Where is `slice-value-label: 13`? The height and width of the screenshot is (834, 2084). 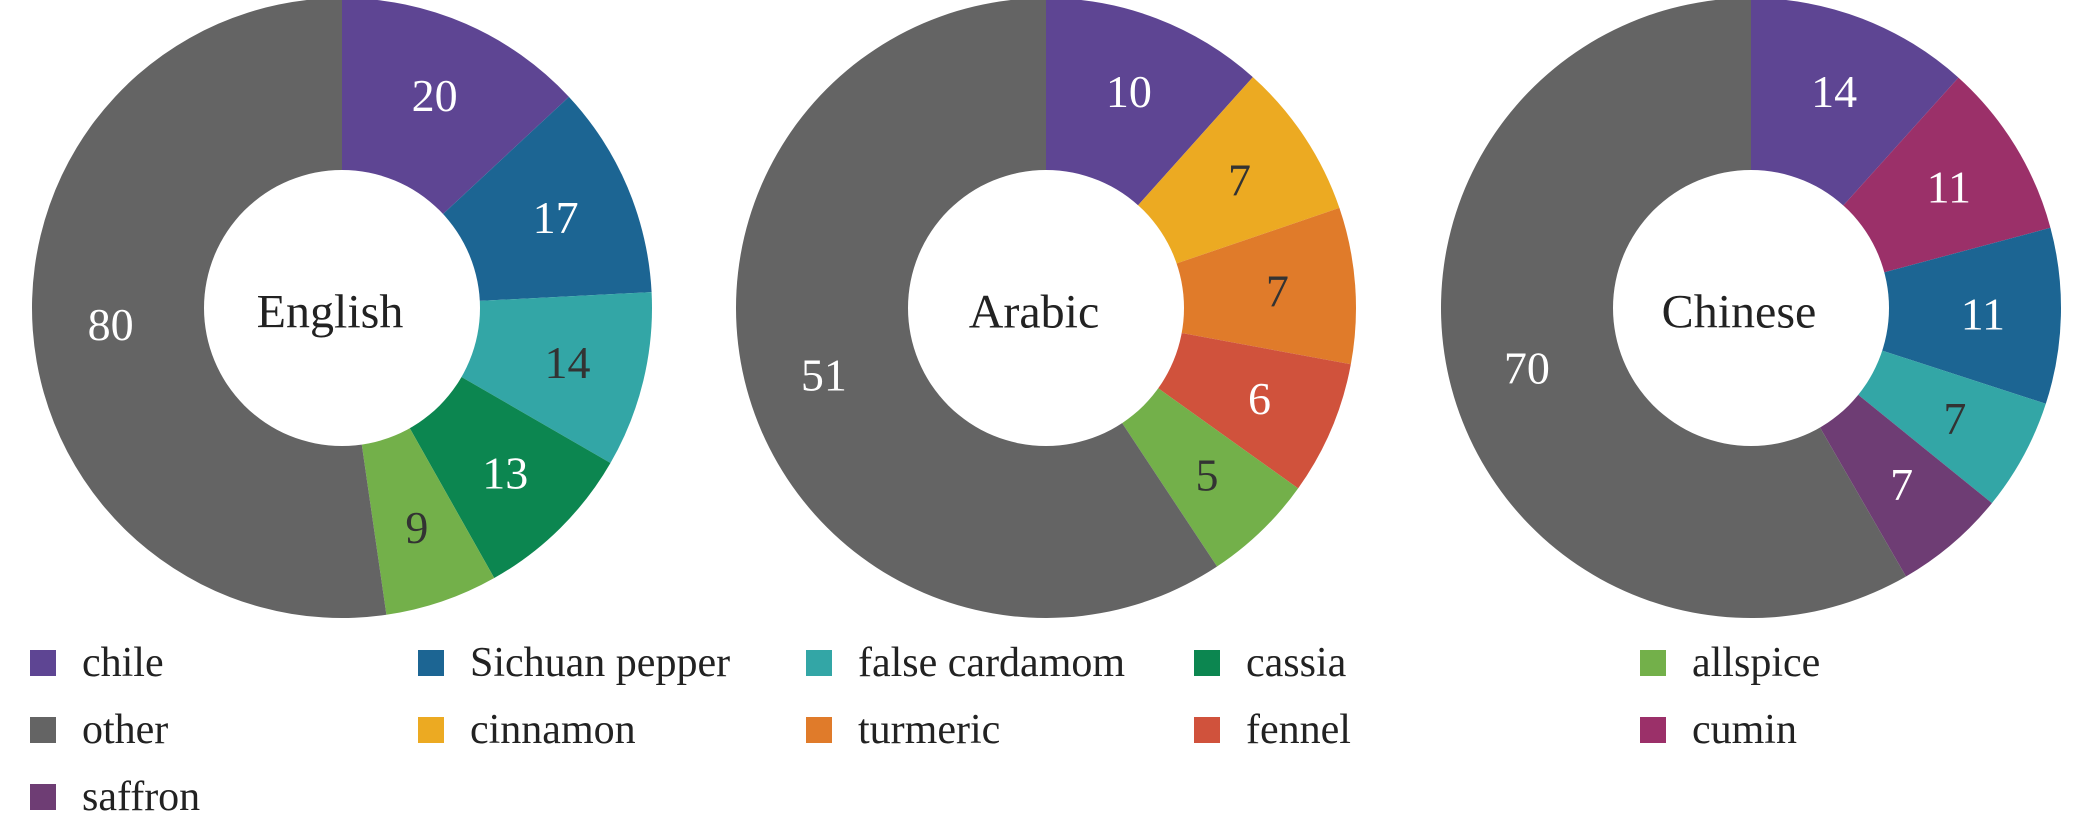
slice-value-label: 13 is located at coordinates (505, 472).